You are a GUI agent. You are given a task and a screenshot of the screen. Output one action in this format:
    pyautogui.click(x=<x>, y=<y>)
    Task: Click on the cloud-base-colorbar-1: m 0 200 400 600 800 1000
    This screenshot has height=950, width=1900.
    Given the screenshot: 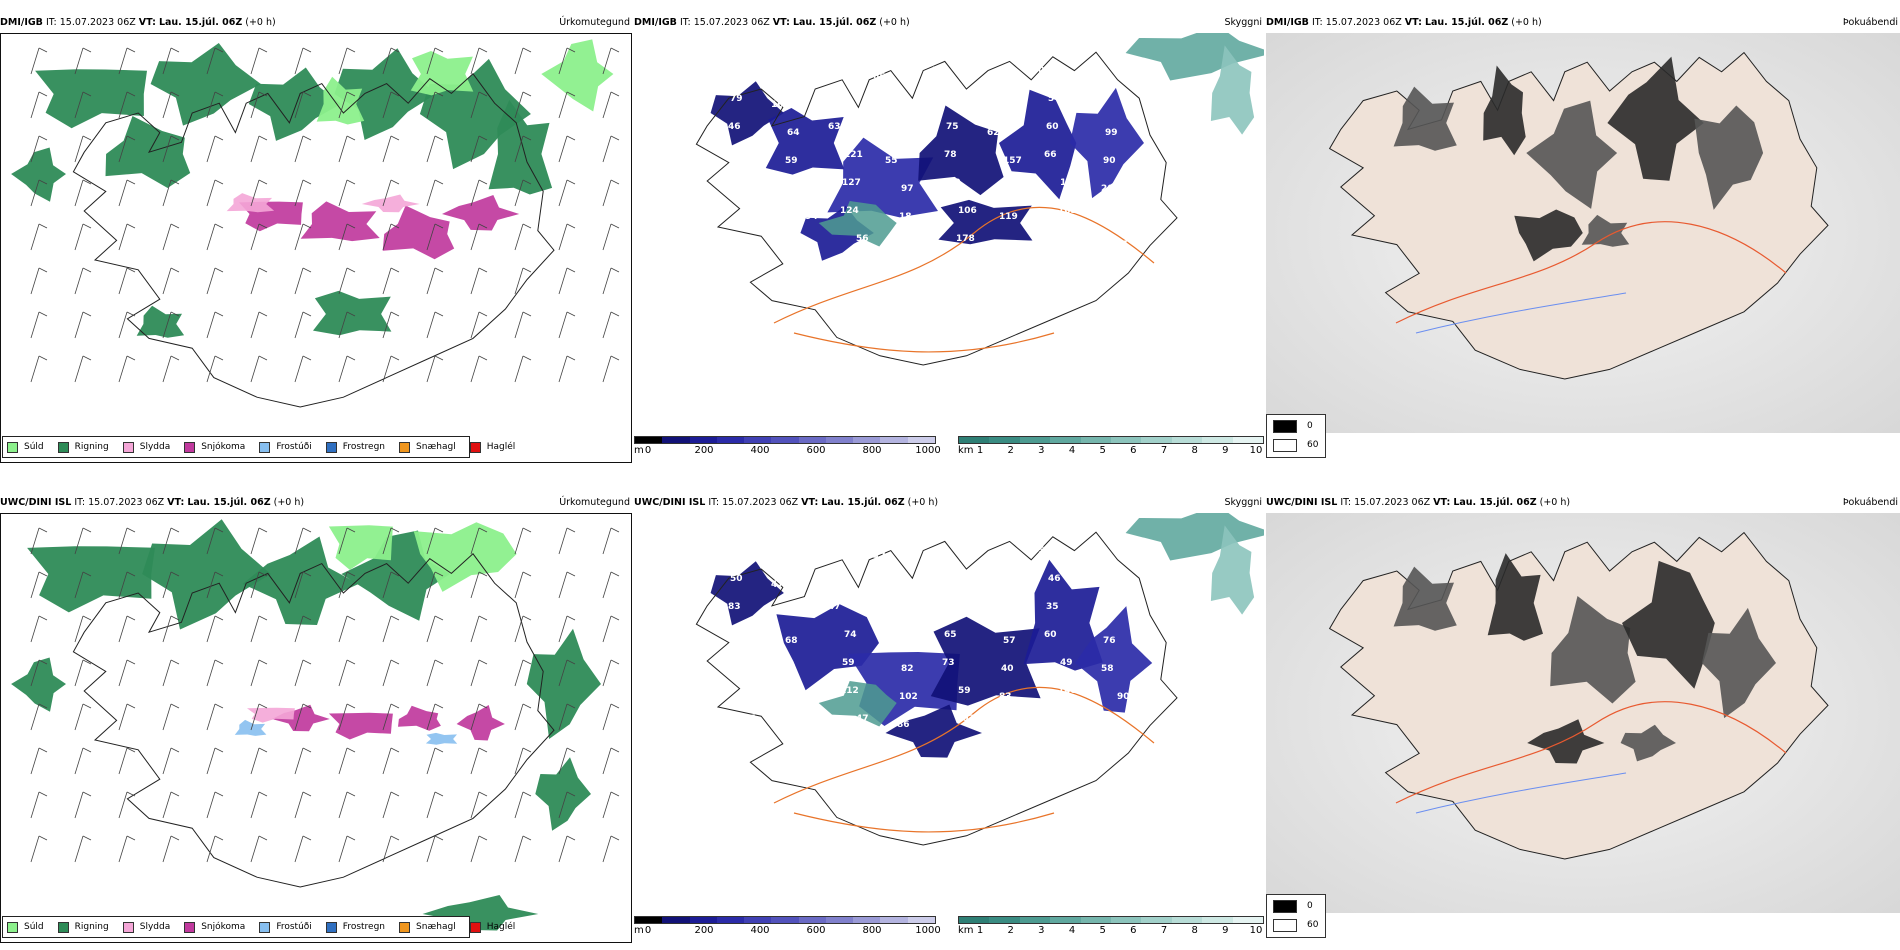 What is the action you would take?
    pyautogui.click(x=787, y=448)
    